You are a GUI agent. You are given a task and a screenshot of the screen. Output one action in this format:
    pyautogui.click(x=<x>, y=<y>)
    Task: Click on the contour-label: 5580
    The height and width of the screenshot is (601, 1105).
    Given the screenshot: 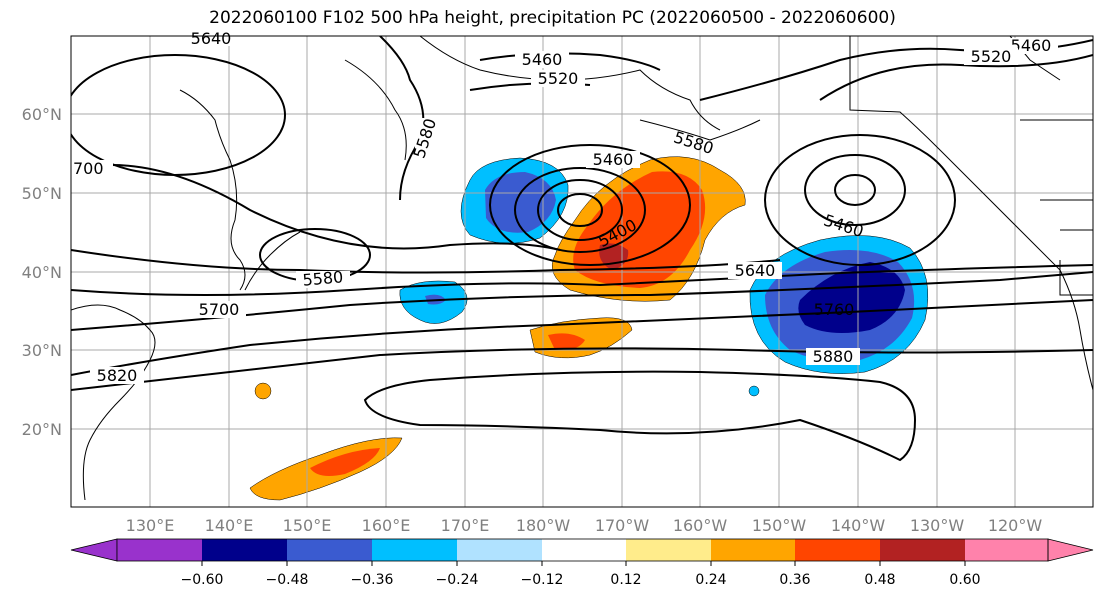 What is the action you would take?
    pyautogui.click(x=323, y=278)
    